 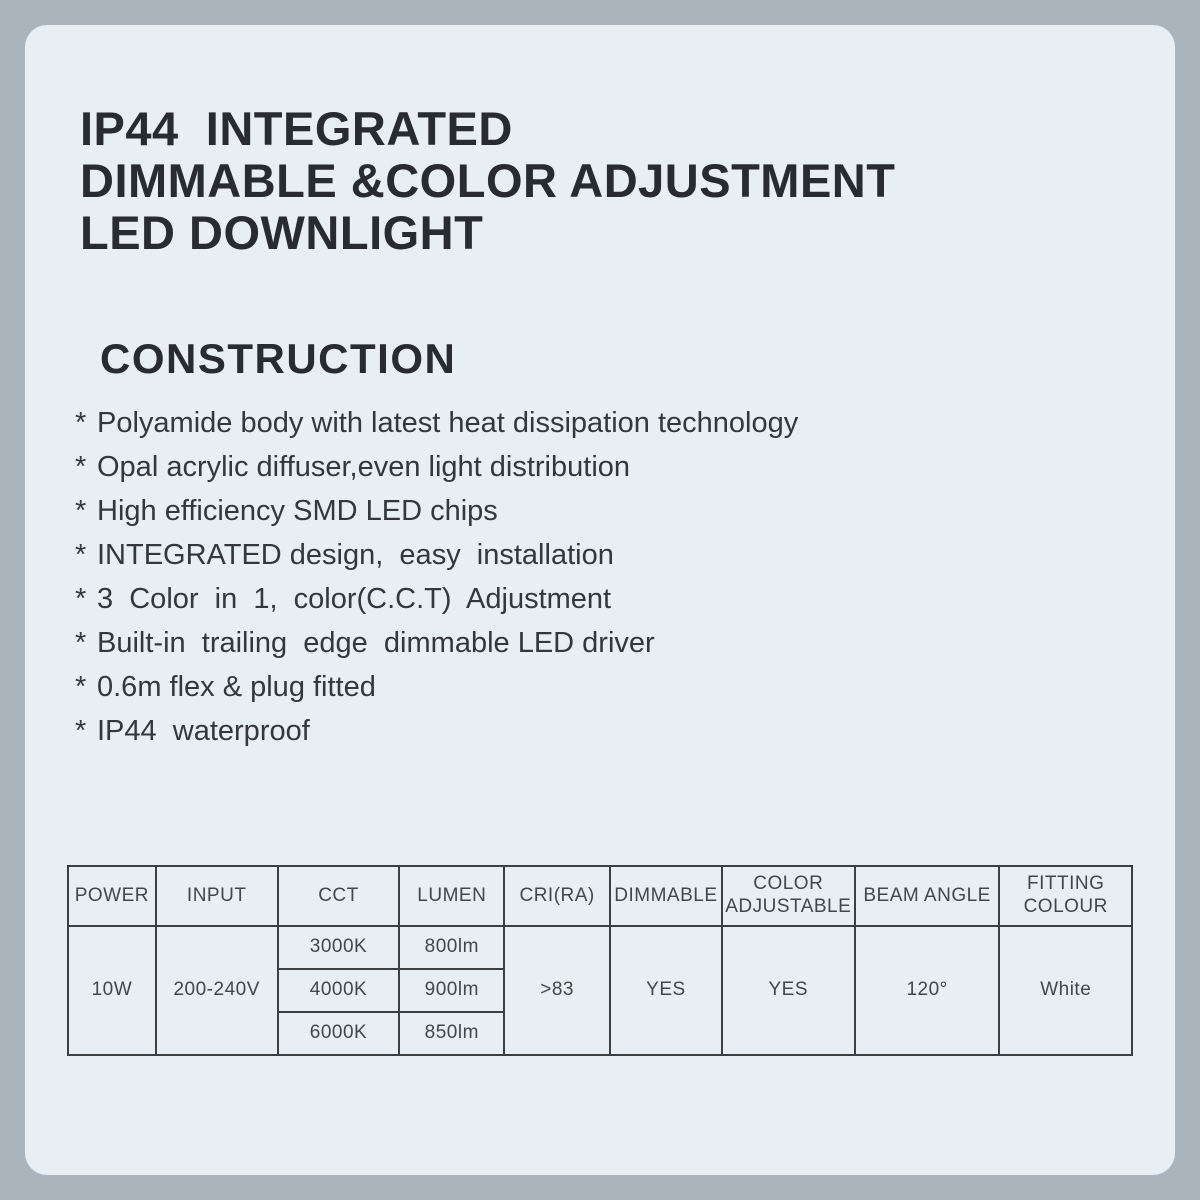 I want to click on cell-lumen: 850lm, so click(x=452, y=1033).